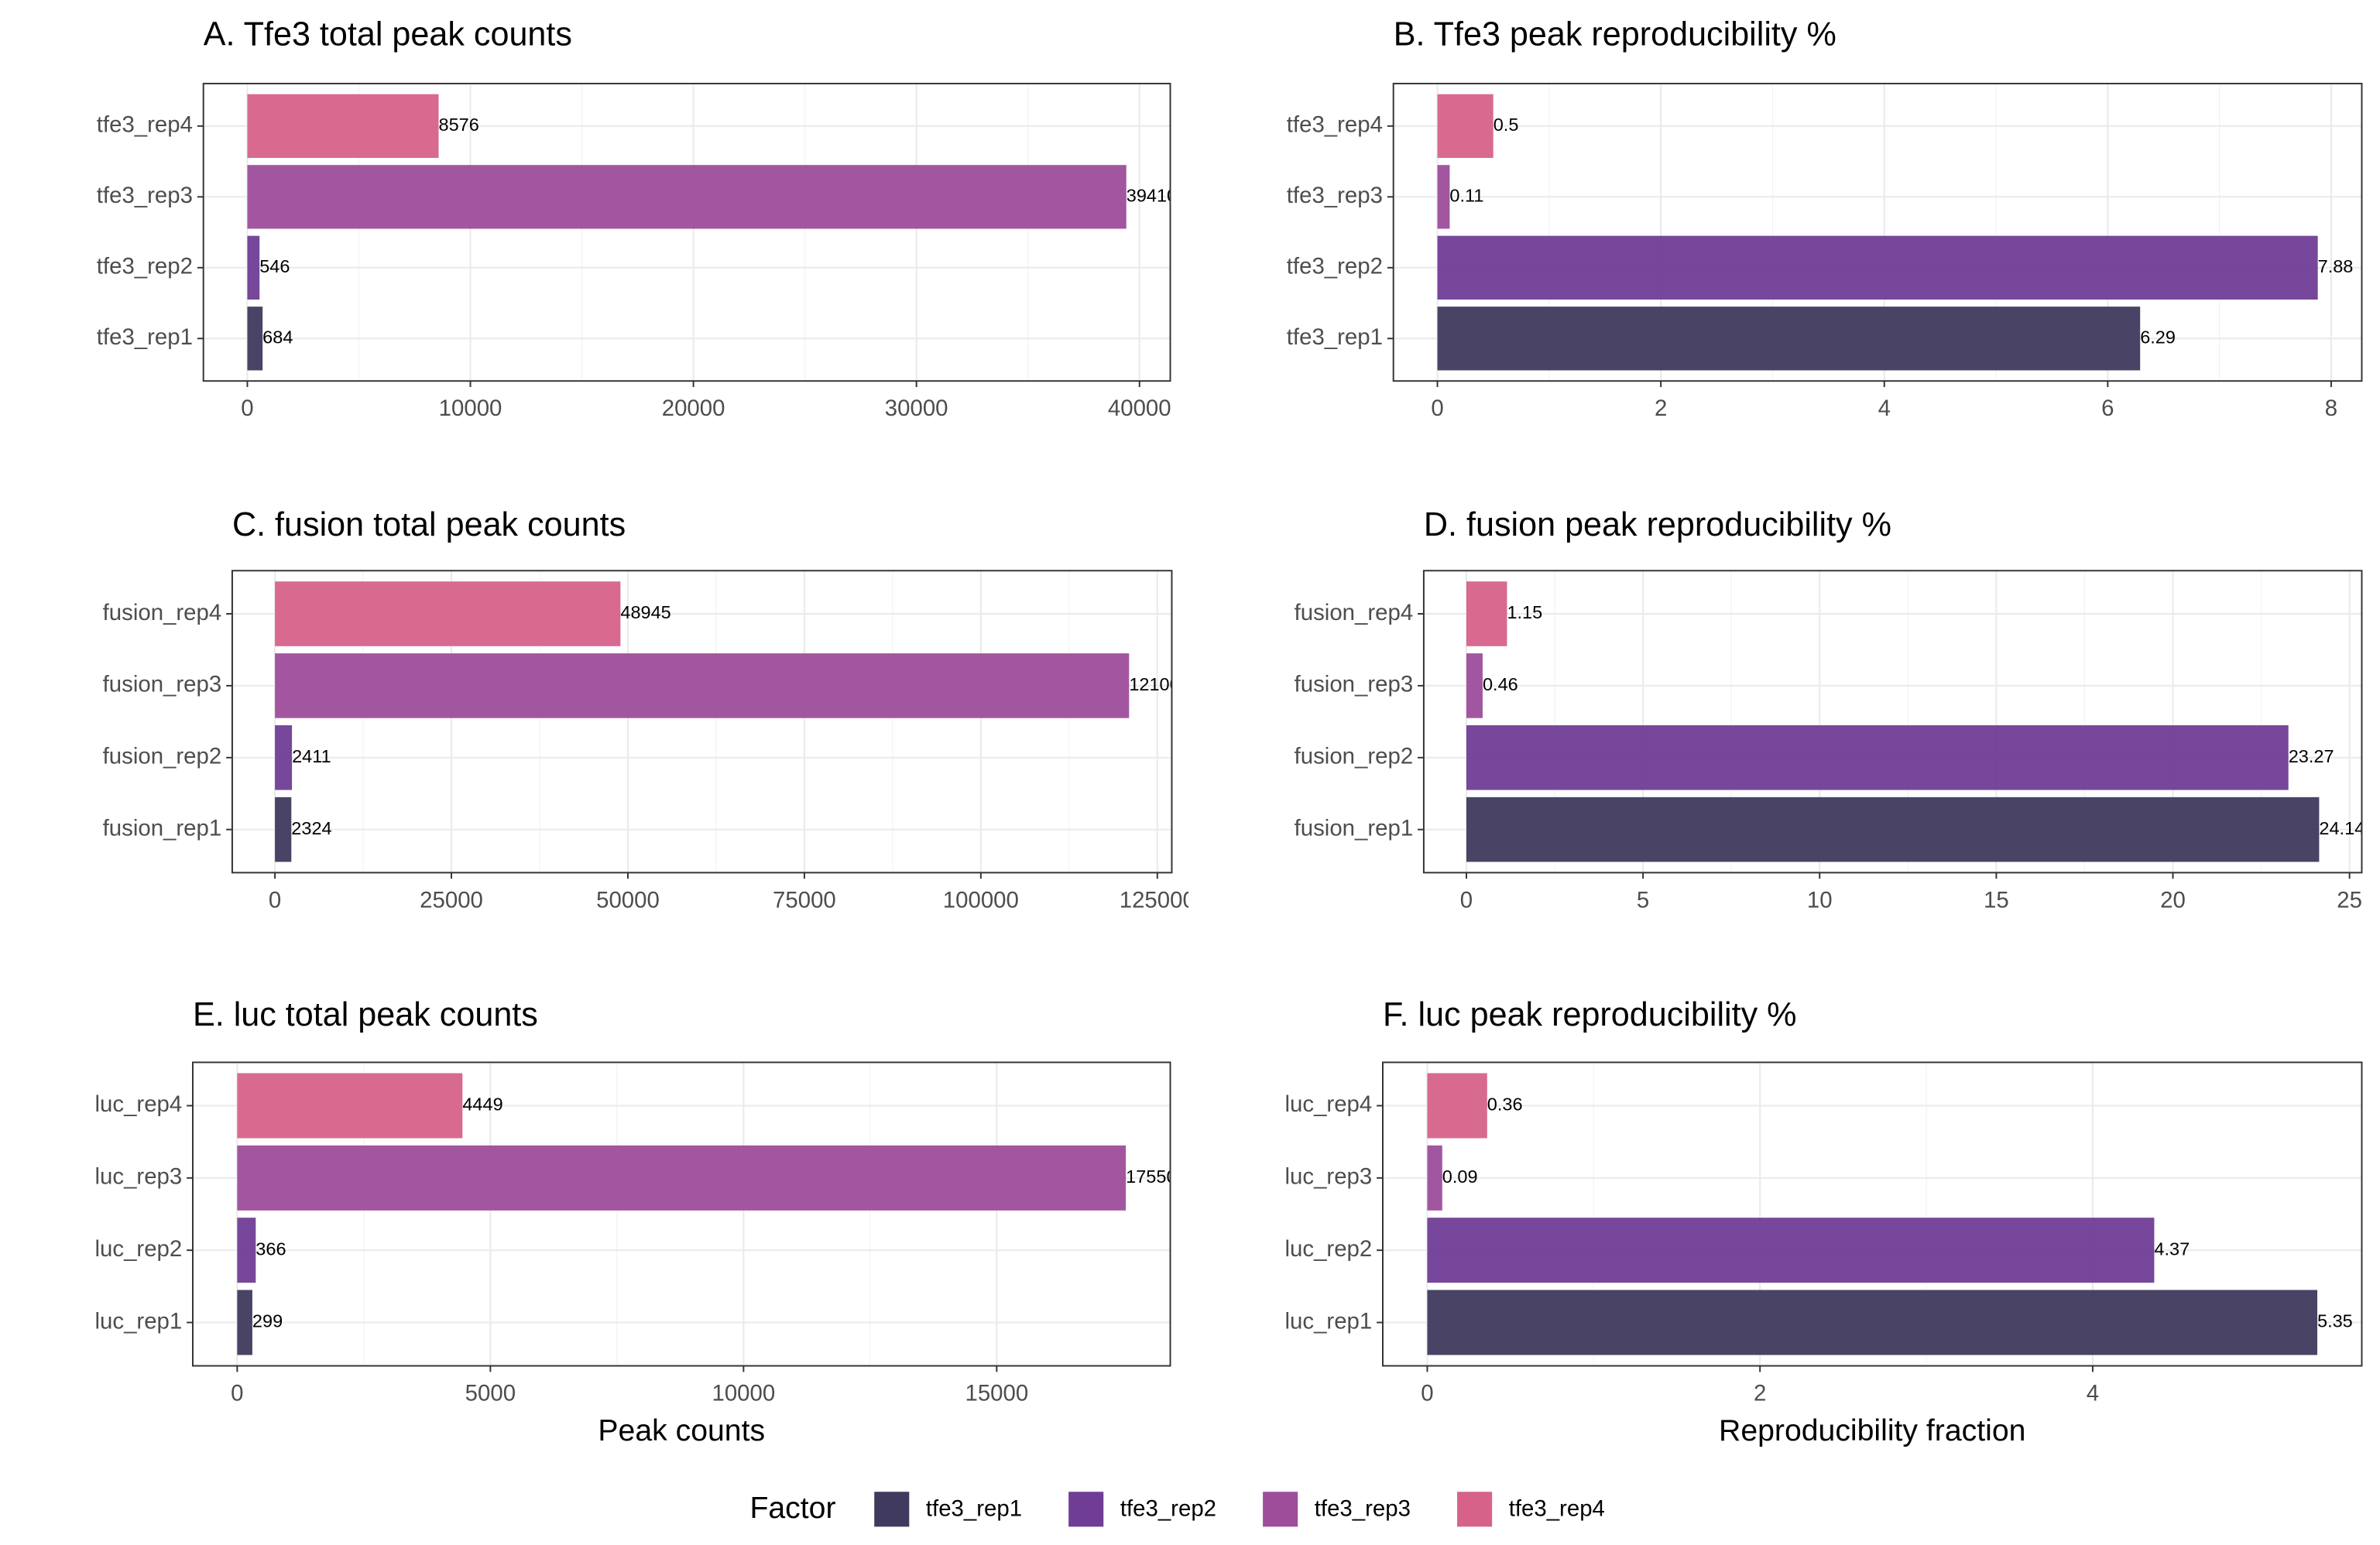  Describe the element at coordinates (996, 1393) in the screenshot. I see `x-tick-label: 15000` at that location.